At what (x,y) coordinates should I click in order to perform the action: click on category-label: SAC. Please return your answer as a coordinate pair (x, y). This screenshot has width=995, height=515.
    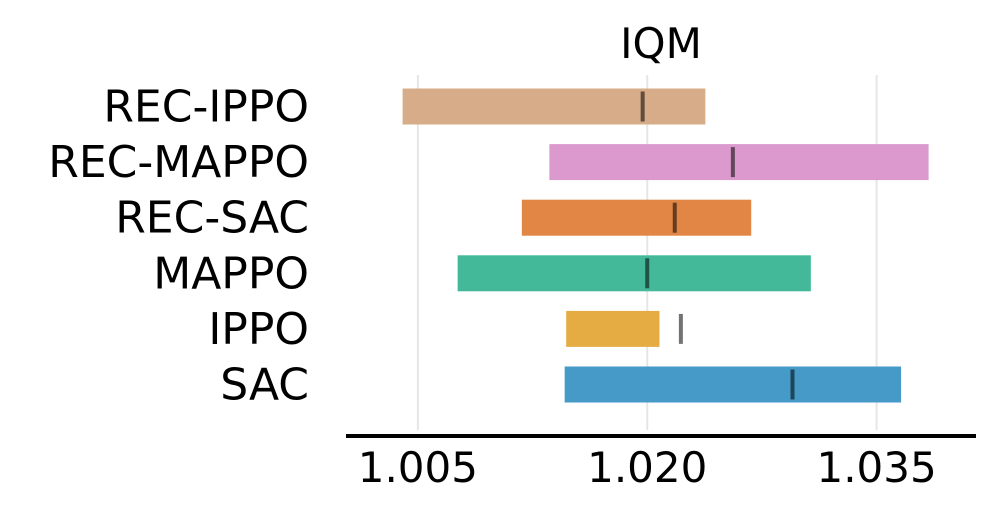
    Looking at the image, I should click on (264, 385).